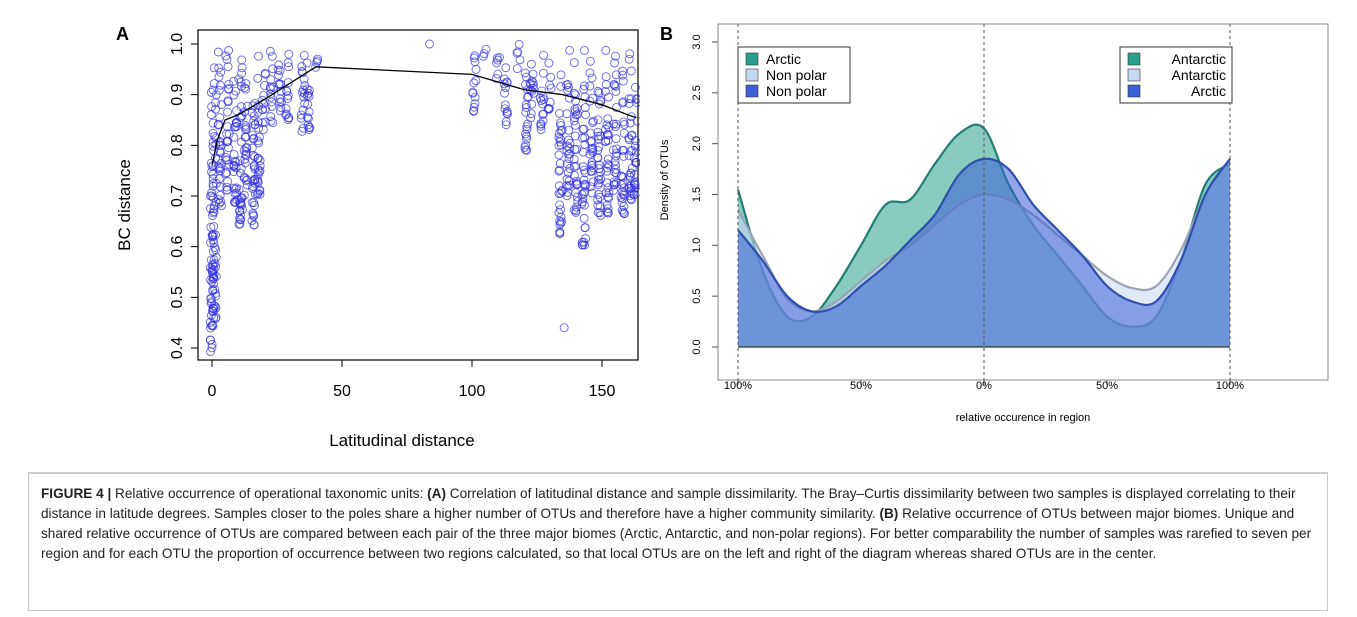 Image resolution: width=1357 pixels, height=617 pixels. Describe the element at coordinates (704, 194) in the screenshot. I see `plot-b-y-axis: 0.0 0.5 1.0 1.5 2.0 2.5 3.0` at that location.